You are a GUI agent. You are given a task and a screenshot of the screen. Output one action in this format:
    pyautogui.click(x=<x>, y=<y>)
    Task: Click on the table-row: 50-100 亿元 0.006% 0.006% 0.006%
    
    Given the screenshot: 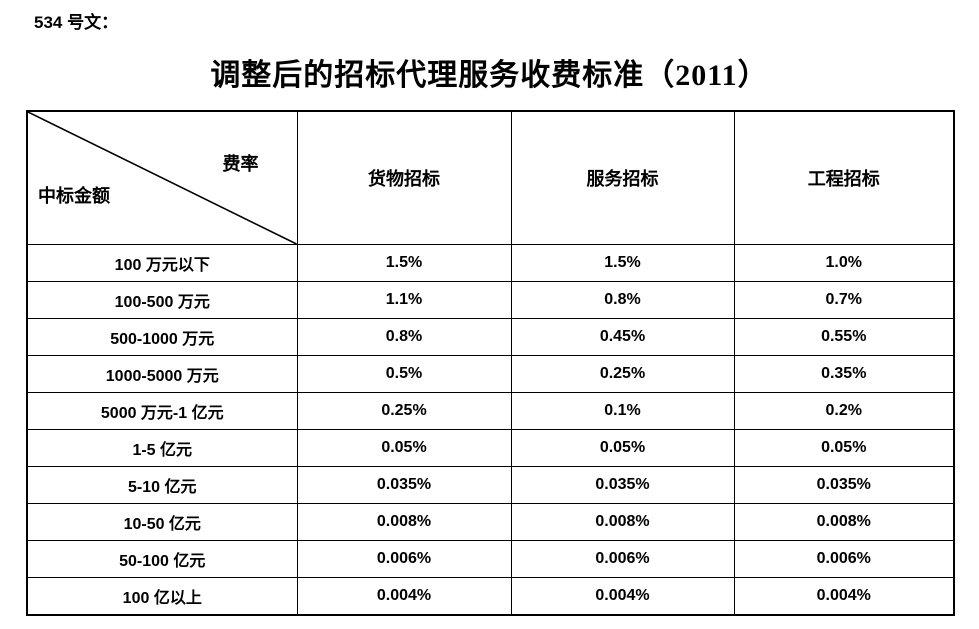 What is the action you would take?
    pyautogui.click(x=490, y=559)
    